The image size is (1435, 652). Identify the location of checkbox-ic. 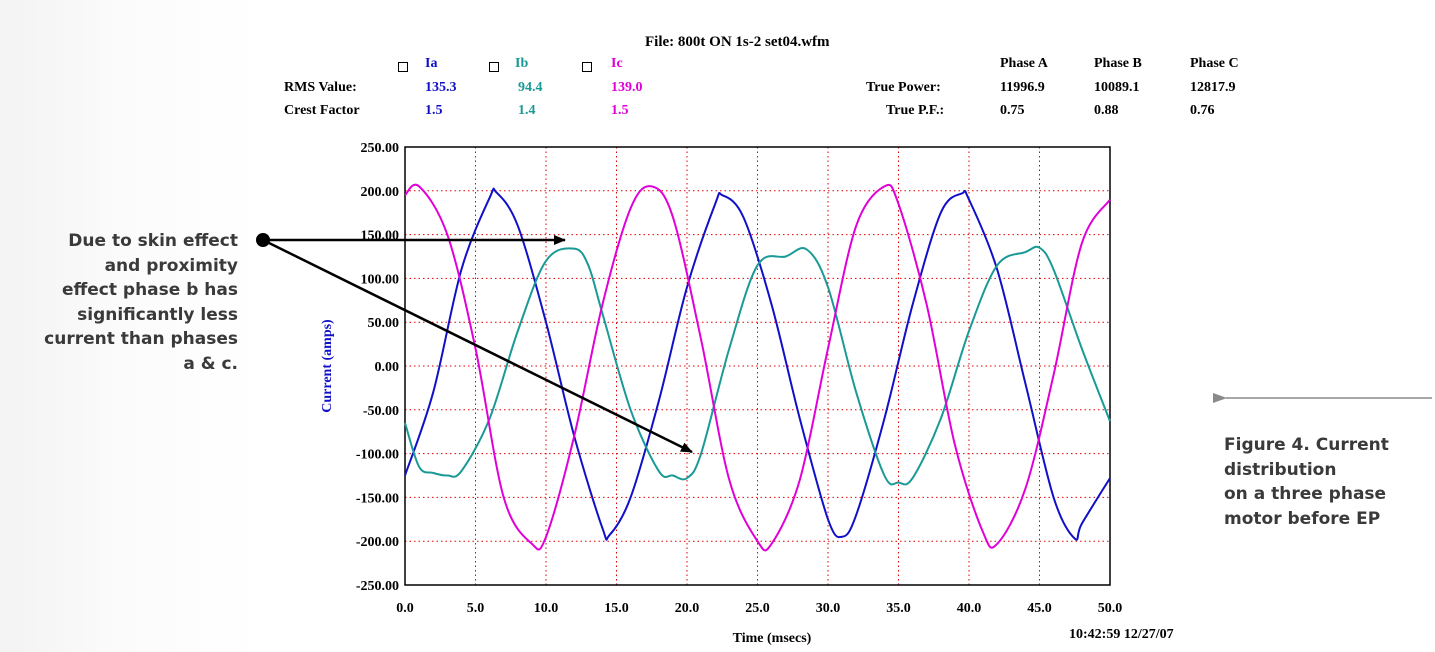
(587, 67).